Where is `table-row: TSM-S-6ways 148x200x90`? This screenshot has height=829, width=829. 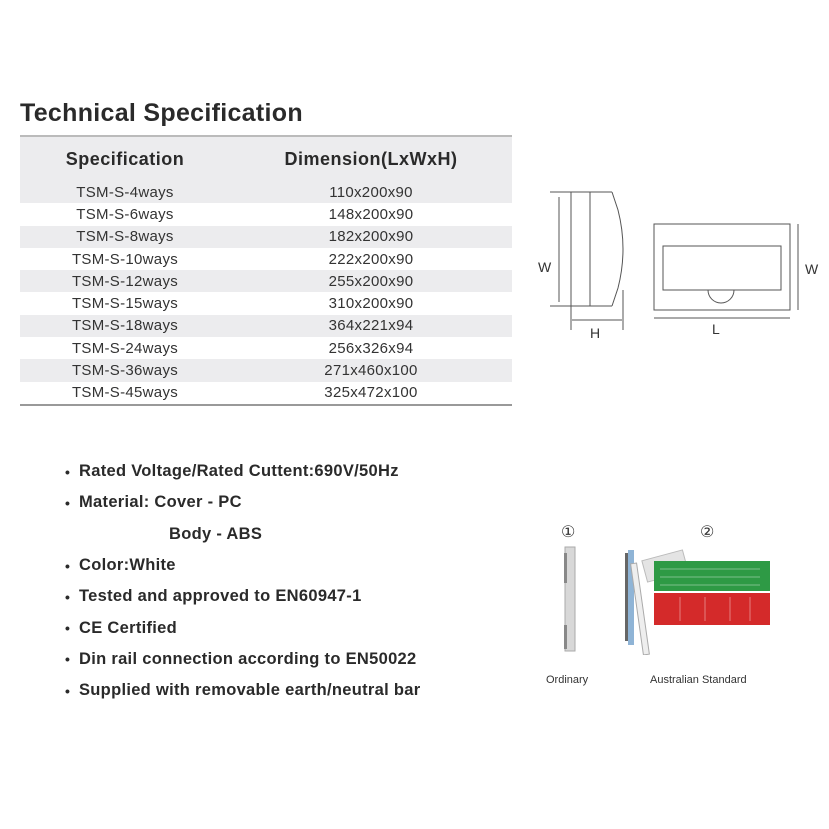 table-row: TSM-S-6ways 148x200x90 is located at coordinates (266, 214).